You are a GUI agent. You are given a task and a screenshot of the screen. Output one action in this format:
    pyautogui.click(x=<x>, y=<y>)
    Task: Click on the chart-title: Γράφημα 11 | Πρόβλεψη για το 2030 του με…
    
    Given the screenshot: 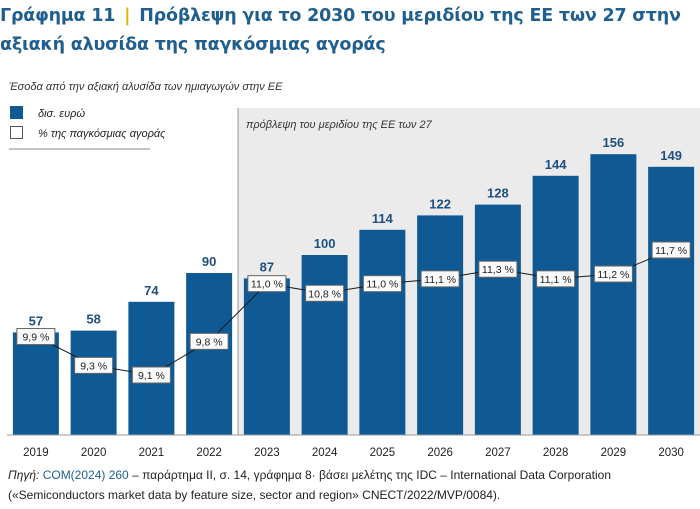 What is the action you would take?
    pyautogui.click(x=350, y=31)
    